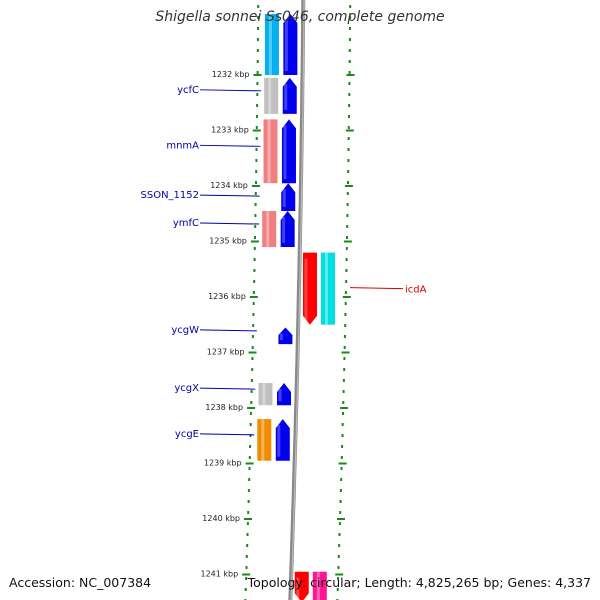 This screenshot has height=600, width=600. Describe the element at coordinates (188, 90) in the screenshot. I see `gene-label-ycfc: ycfC` at that location.